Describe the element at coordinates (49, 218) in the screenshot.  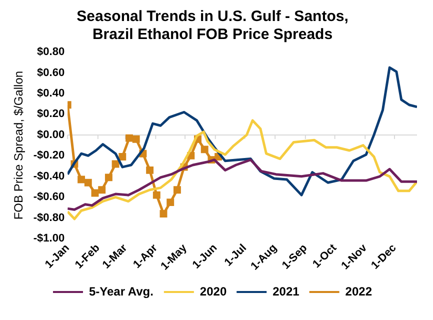
I see `y-tick-label: -$0.80` at that location.